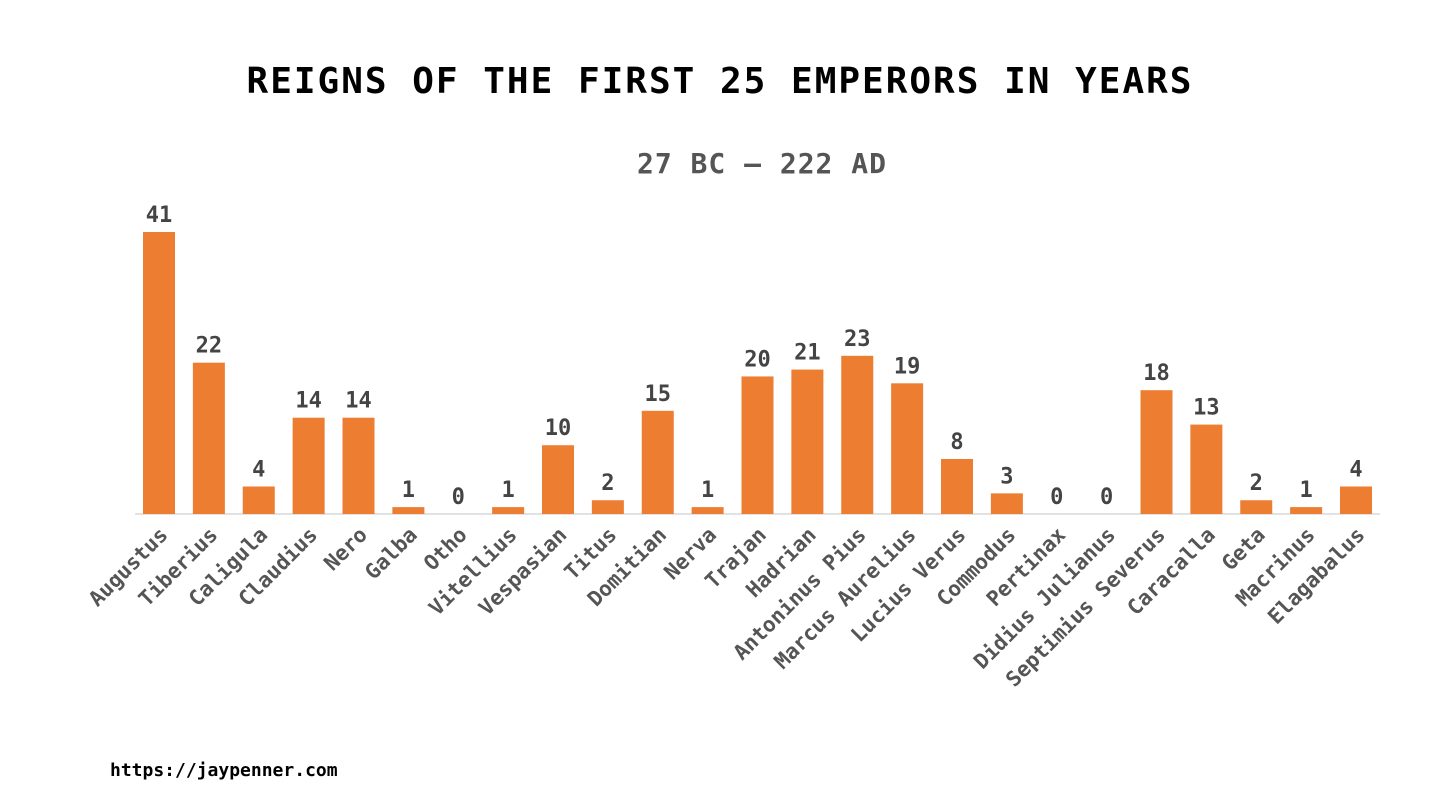  What do you see at coordinates (857, 339) in the screenshot?
I see `data-label: 23` at bounding box center [857, 339].